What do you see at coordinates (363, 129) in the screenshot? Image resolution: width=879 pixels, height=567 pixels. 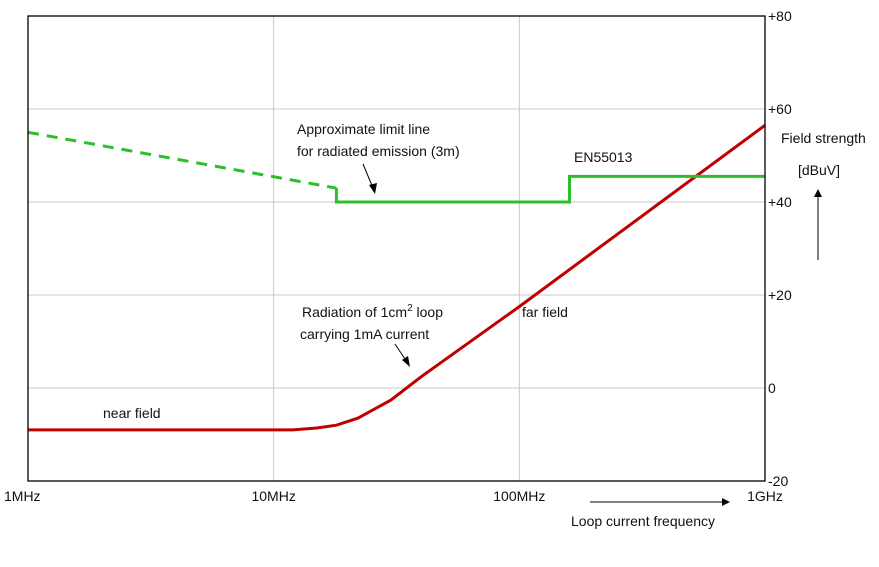 I see `annotation-limit-line-1: Approximate limit line` at bounding box center [363, 129].